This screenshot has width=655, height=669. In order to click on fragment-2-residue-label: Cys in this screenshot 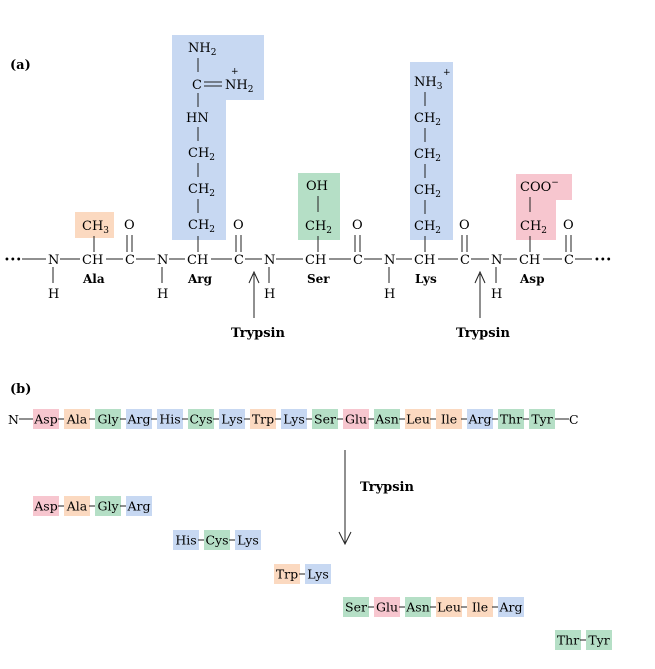, I will do `click(216, 540)`.